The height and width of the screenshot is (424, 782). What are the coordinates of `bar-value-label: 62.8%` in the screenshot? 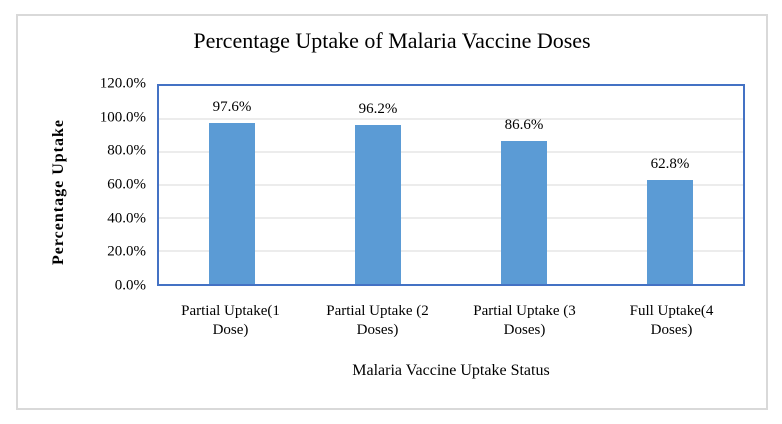 It's located at (670, 164).